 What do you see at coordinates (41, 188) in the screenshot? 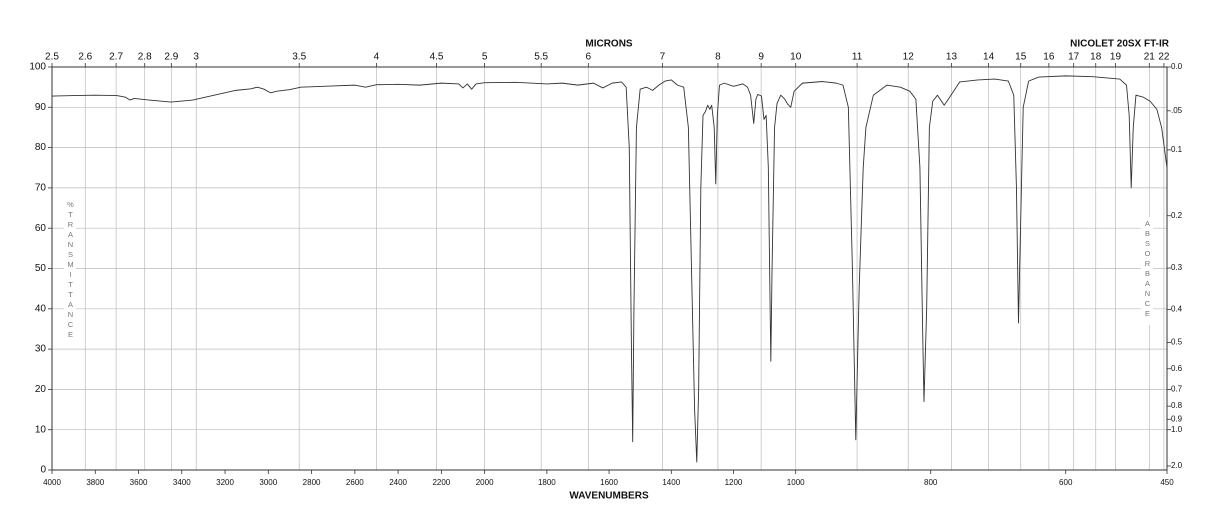
I see `y-tick-label: 70` at bounding box center [41, 188].